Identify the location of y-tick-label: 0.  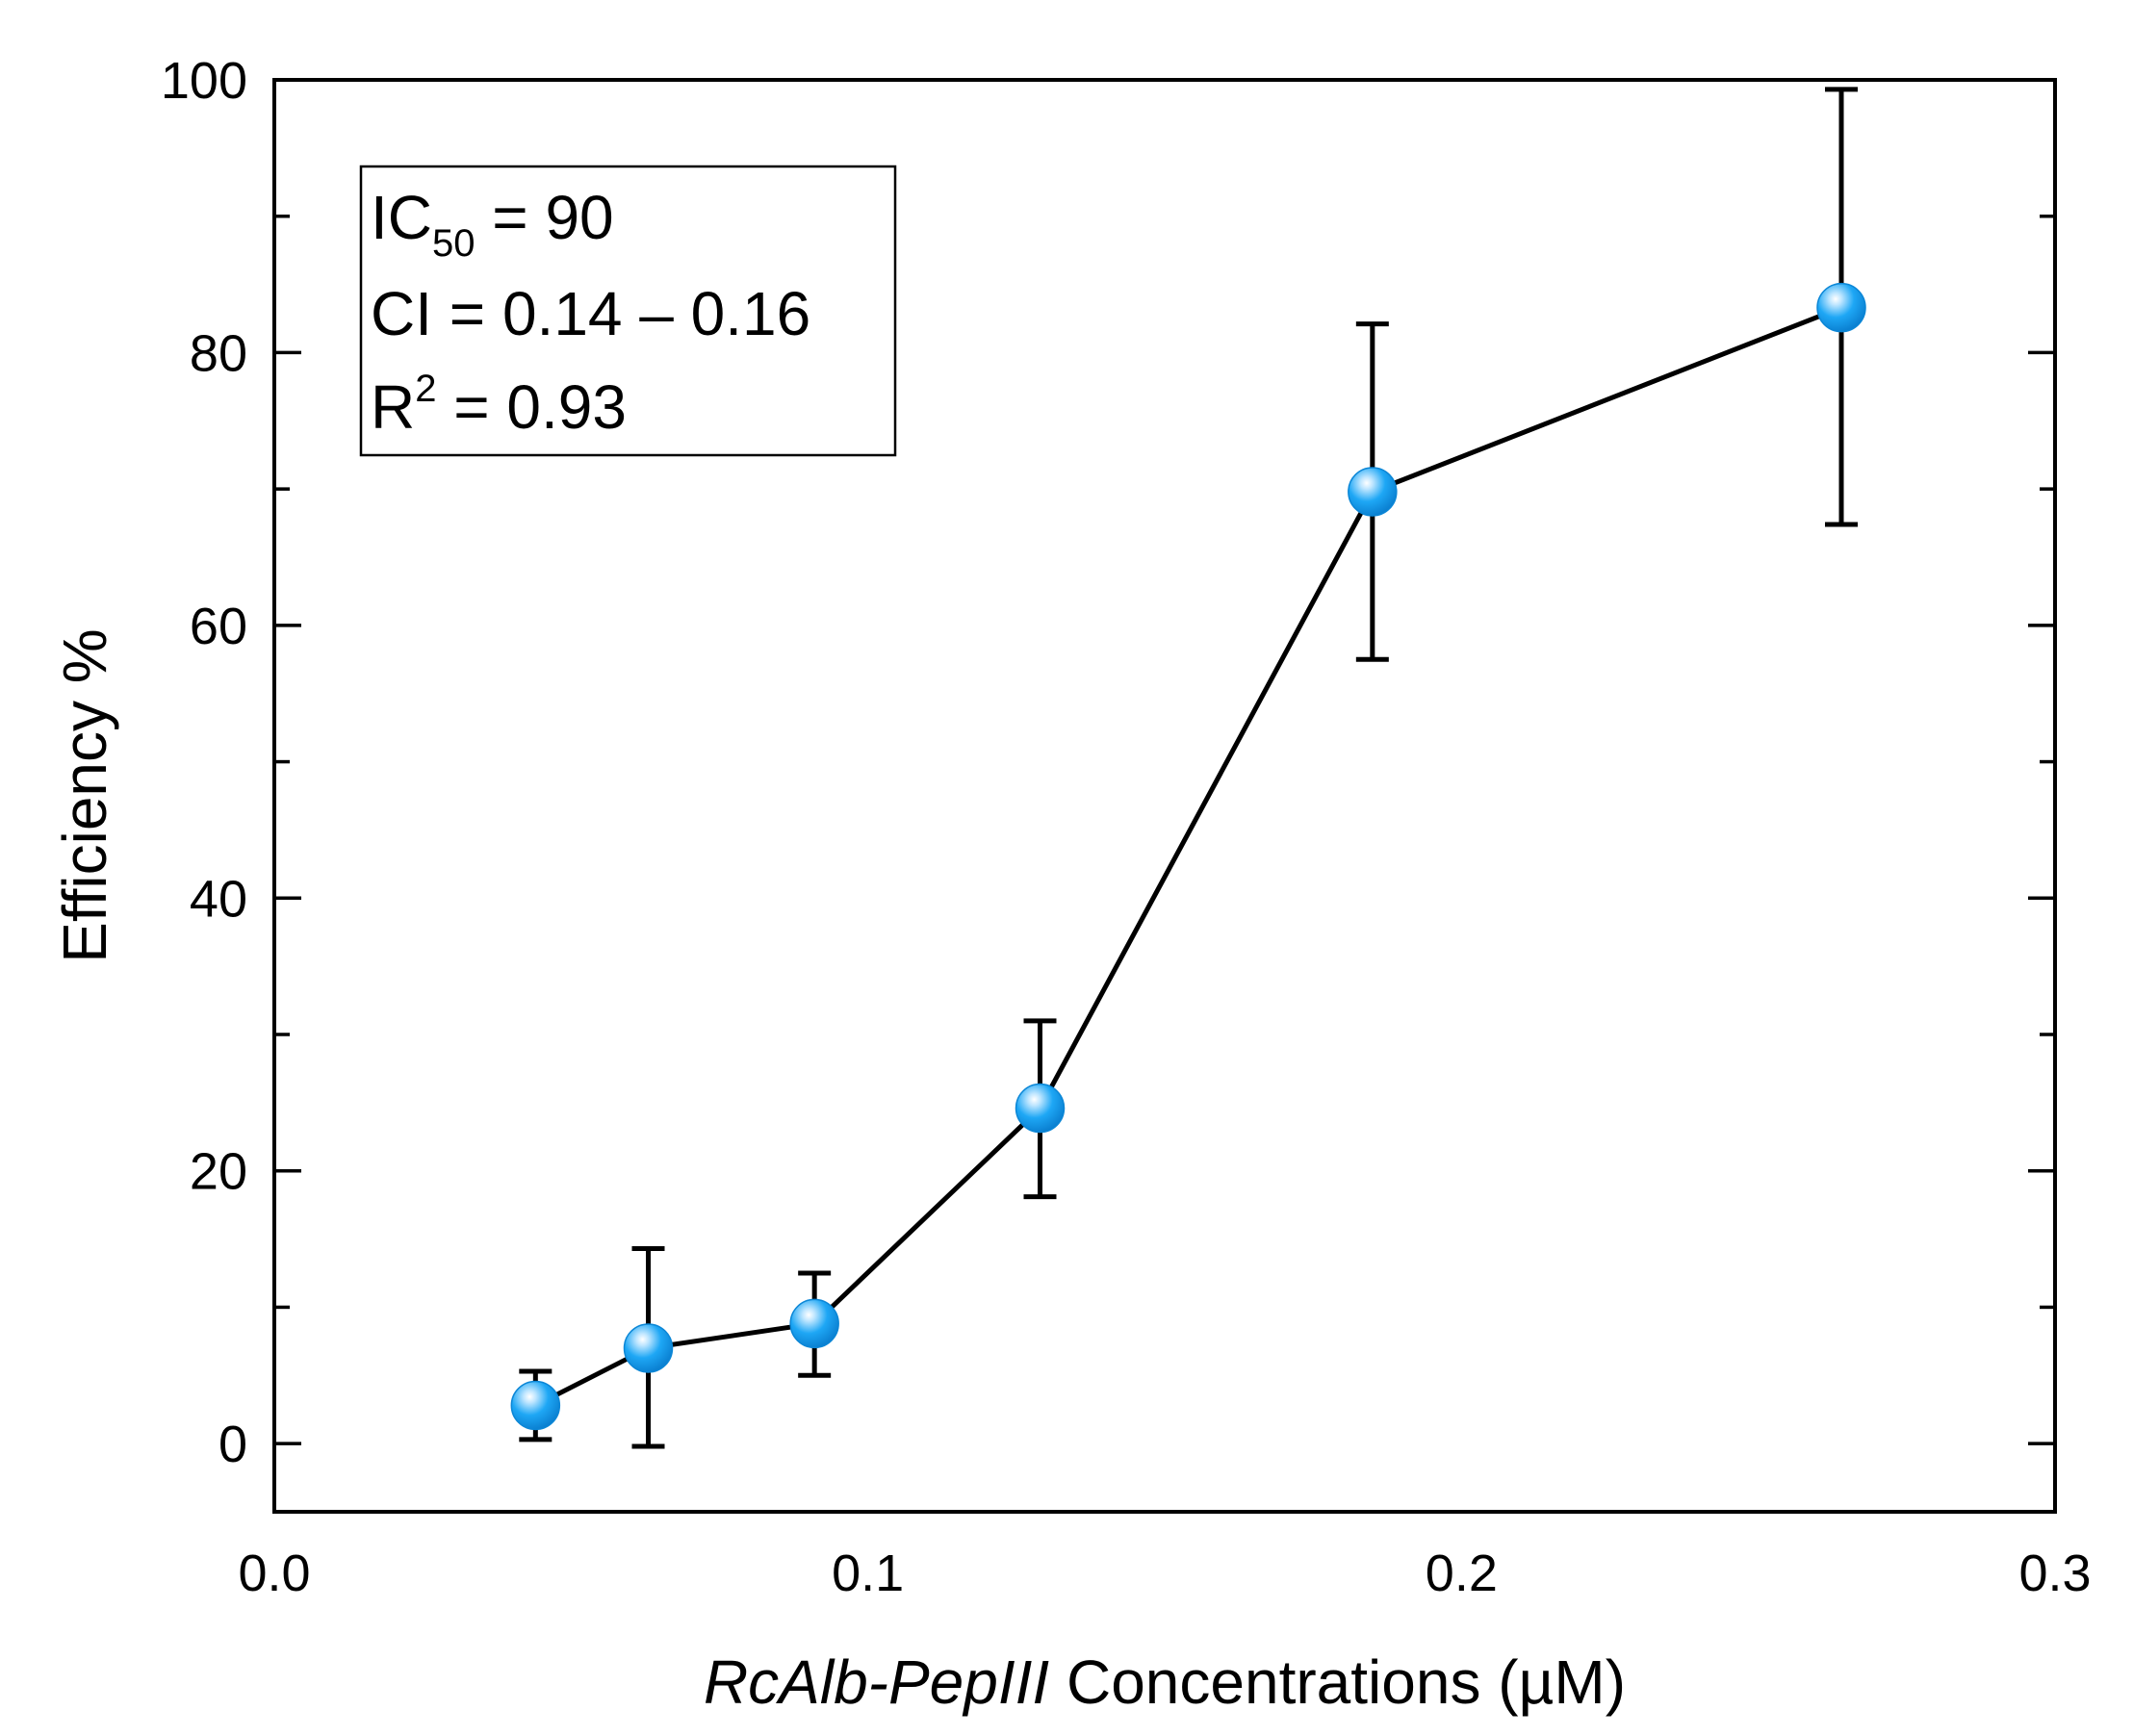
(232, 1444).